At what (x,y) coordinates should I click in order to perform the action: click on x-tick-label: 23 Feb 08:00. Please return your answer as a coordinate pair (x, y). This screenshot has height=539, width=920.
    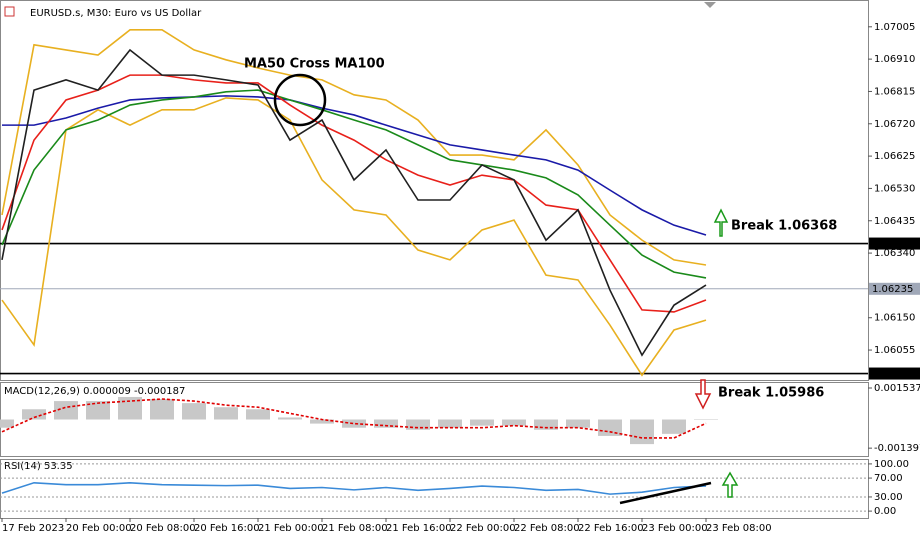
    Looking at the image, I should click on (739, 528).